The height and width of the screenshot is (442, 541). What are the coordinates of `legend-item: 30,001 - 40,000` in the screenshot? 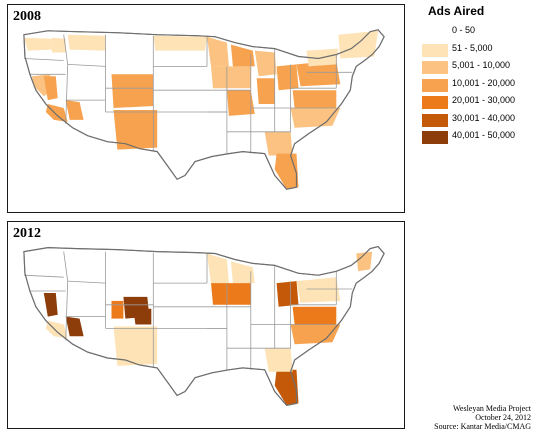 It's located at (478, 121).